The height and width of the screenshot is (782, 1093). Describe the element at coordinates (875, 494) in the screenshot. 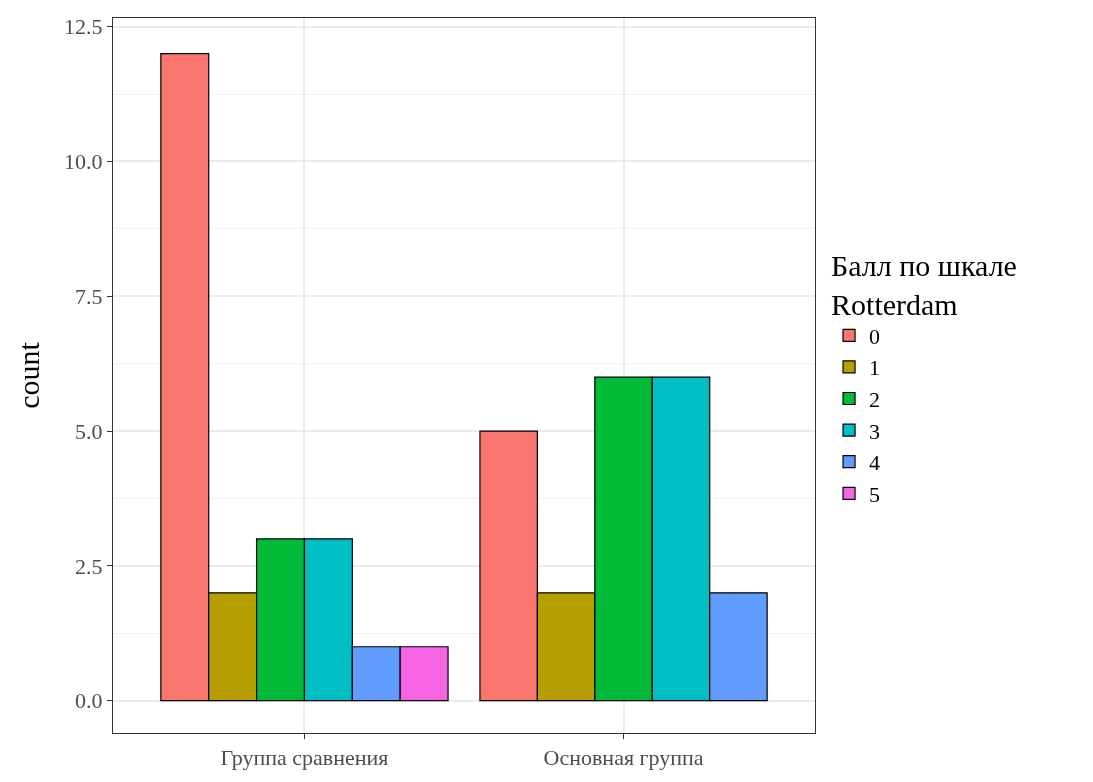

I see `legend-label: 5` at that location.